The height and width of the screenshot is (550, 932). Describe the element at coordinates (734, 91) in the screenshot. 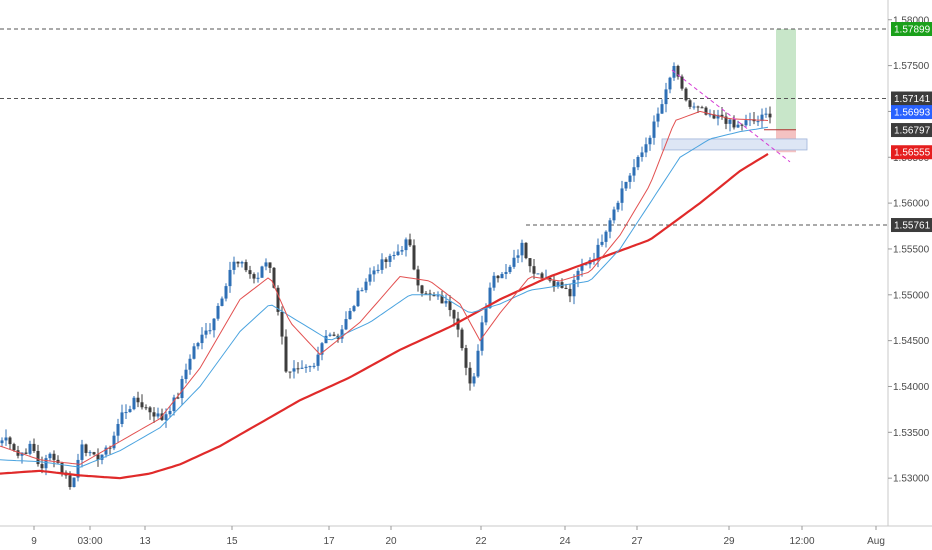

I see `zones-layer` at that location.